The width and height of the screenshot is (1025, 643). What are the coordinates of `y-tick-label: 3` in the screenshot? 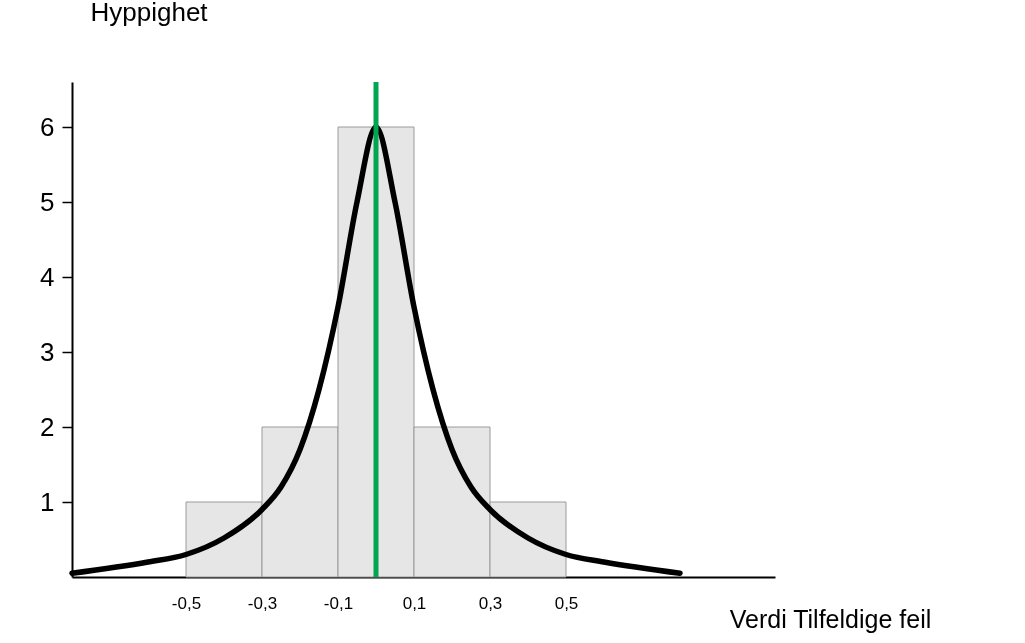 It's located at (47, 351).